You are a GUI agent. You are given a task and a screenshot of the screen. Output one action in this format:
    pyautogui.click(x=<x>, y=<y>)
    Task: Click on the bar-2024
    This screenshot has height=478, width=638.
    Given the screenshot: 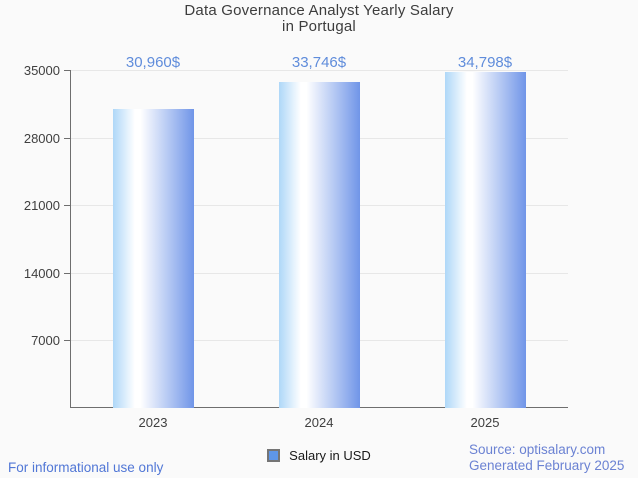 What is the action you would take?
    pyautogui.click(x=319, y=245)
    